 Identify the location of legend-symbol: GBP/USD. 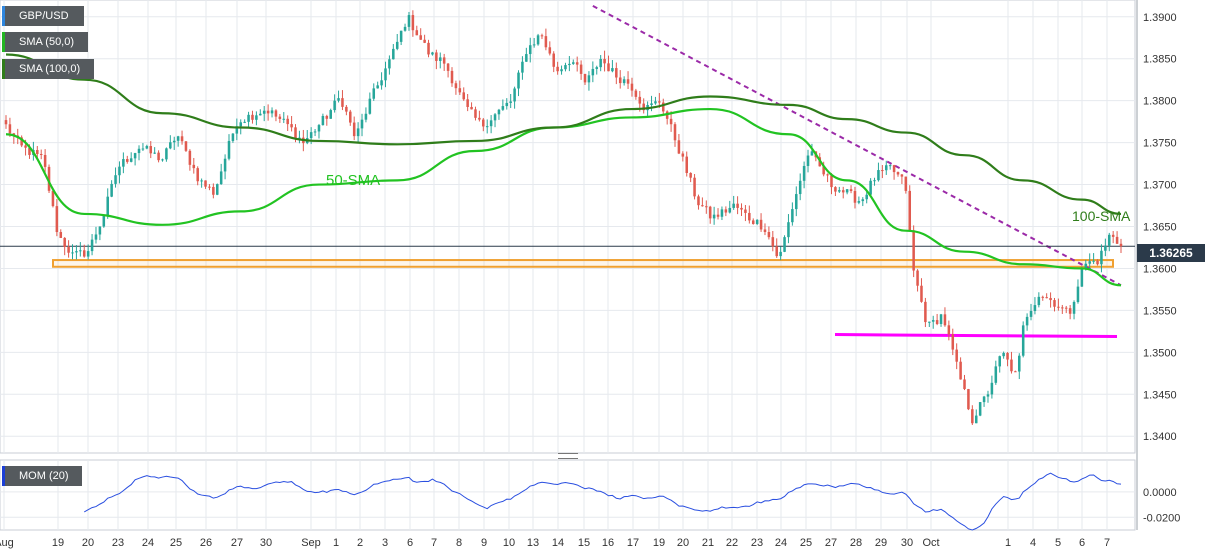
(43, 16).